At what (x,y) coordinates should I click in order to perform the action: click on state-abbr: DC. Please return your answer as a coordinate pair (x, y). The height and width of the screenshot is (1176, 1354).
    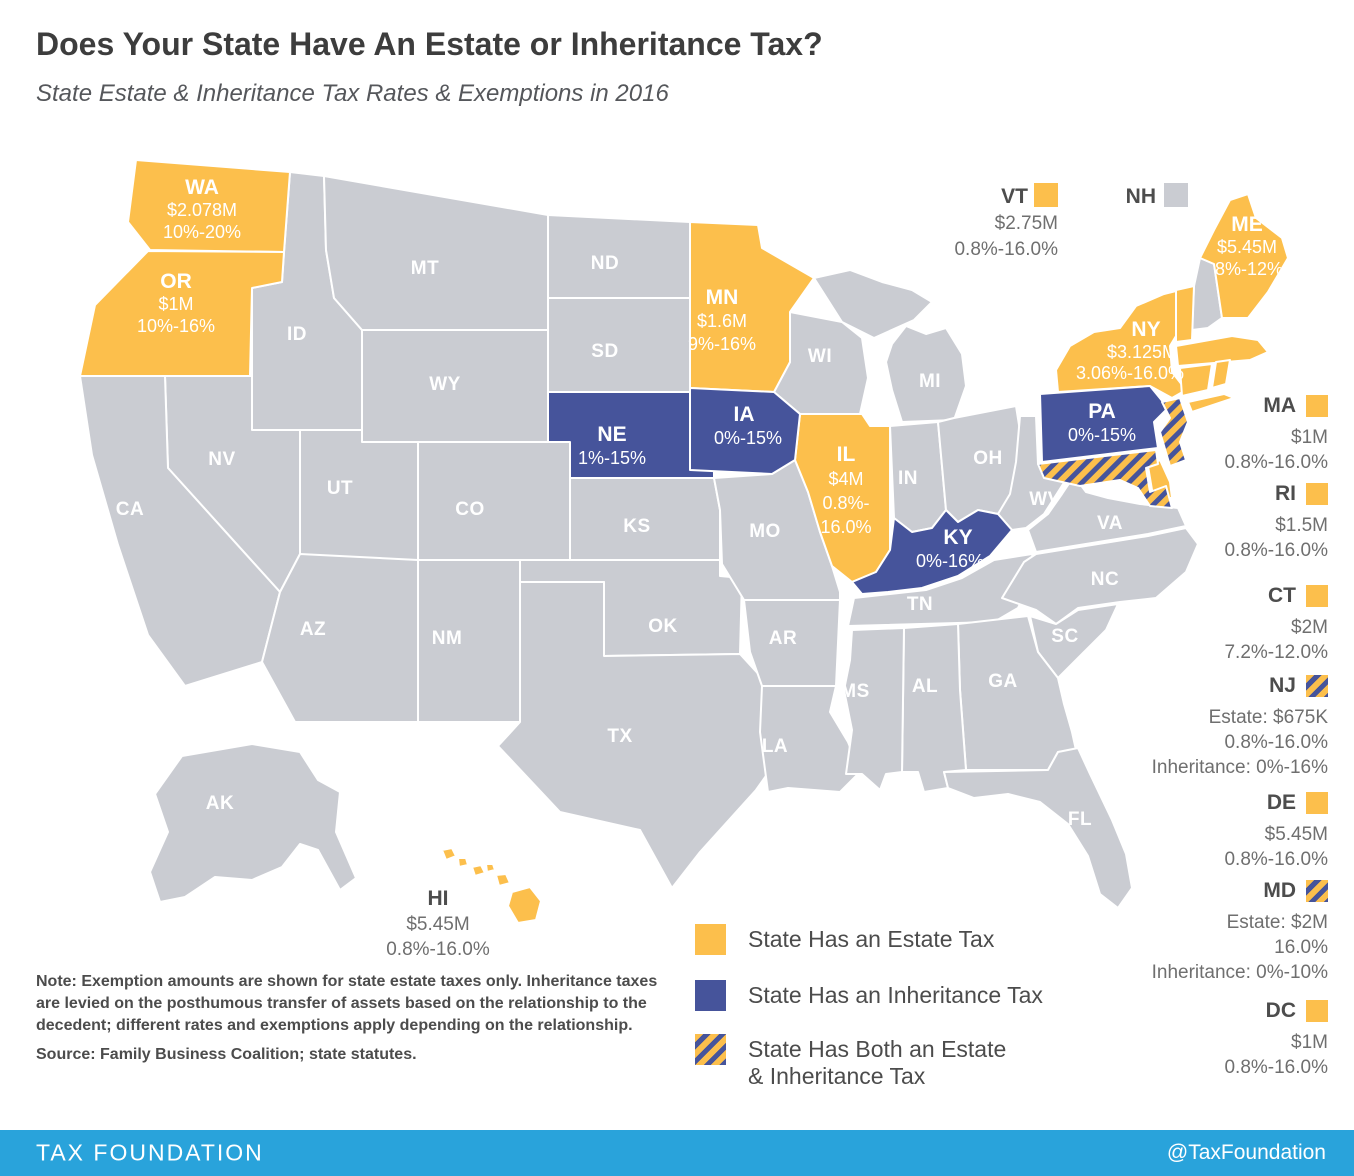
    Looking at the image, I should click on (1280, 1010).